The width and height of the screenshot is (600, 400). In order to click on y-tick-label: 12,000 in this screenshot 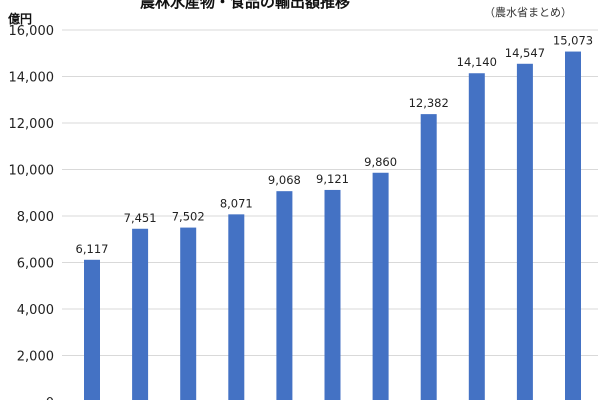, I will do `click(32, 124)`.